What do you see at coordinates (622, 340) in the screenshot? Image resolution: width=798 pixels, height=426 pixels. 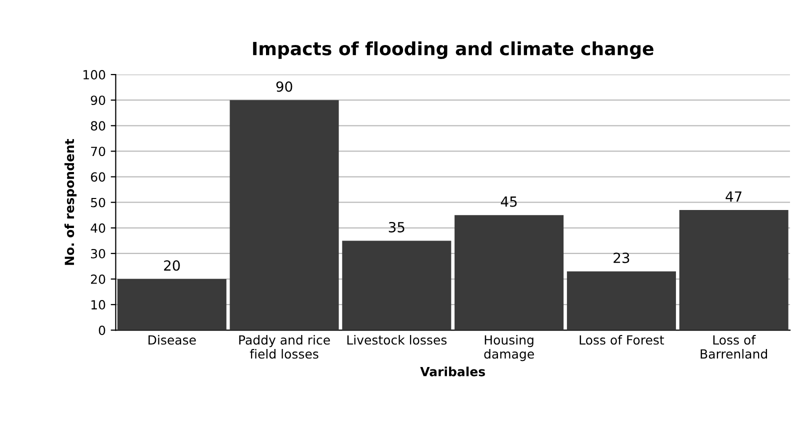 I see `x-tick-label: Loss of Forest` at bounding box center [622, 340].